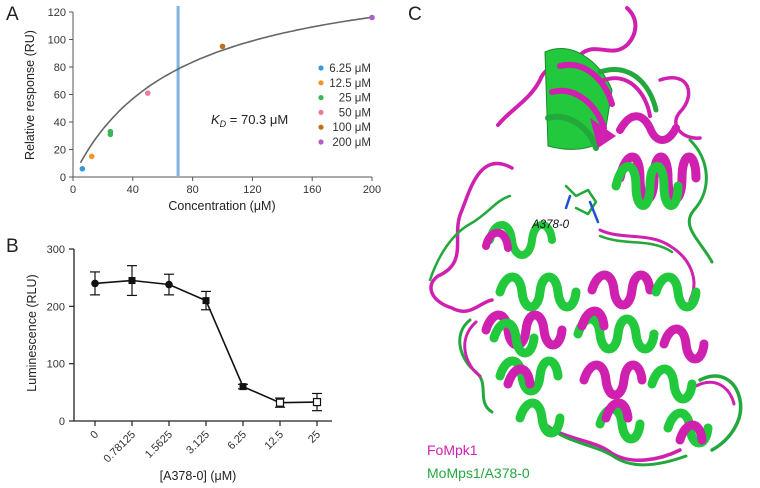 The width and height of the screenshot is (760, 488). Describe the element at coordinates (314, 437) in the screenshot. I see `chart-b-x-tick-label: 25` at that location.